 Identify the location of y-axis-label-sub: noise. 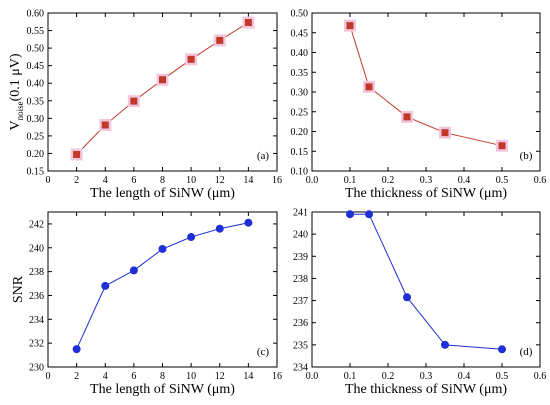
(20, 110).